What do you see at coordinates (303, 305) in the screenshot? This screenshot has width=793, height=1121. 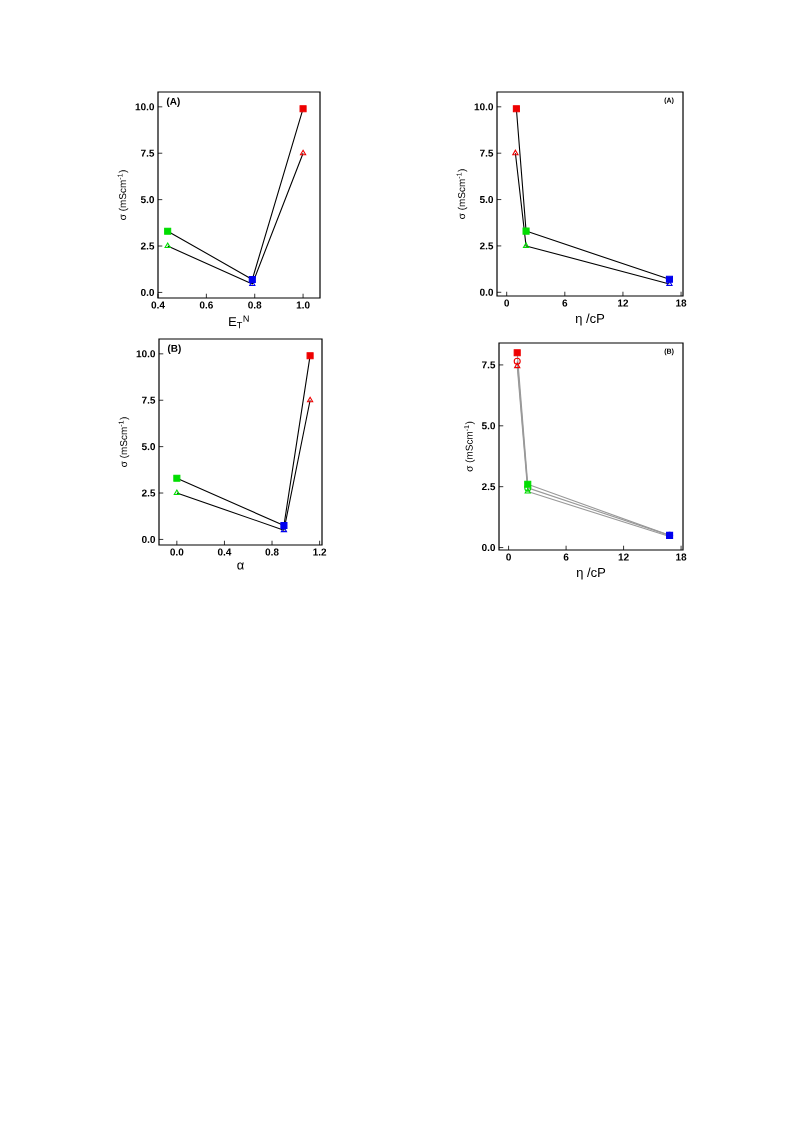 I see `x-tick-label: 1.0` at bounding box center [303, 305].